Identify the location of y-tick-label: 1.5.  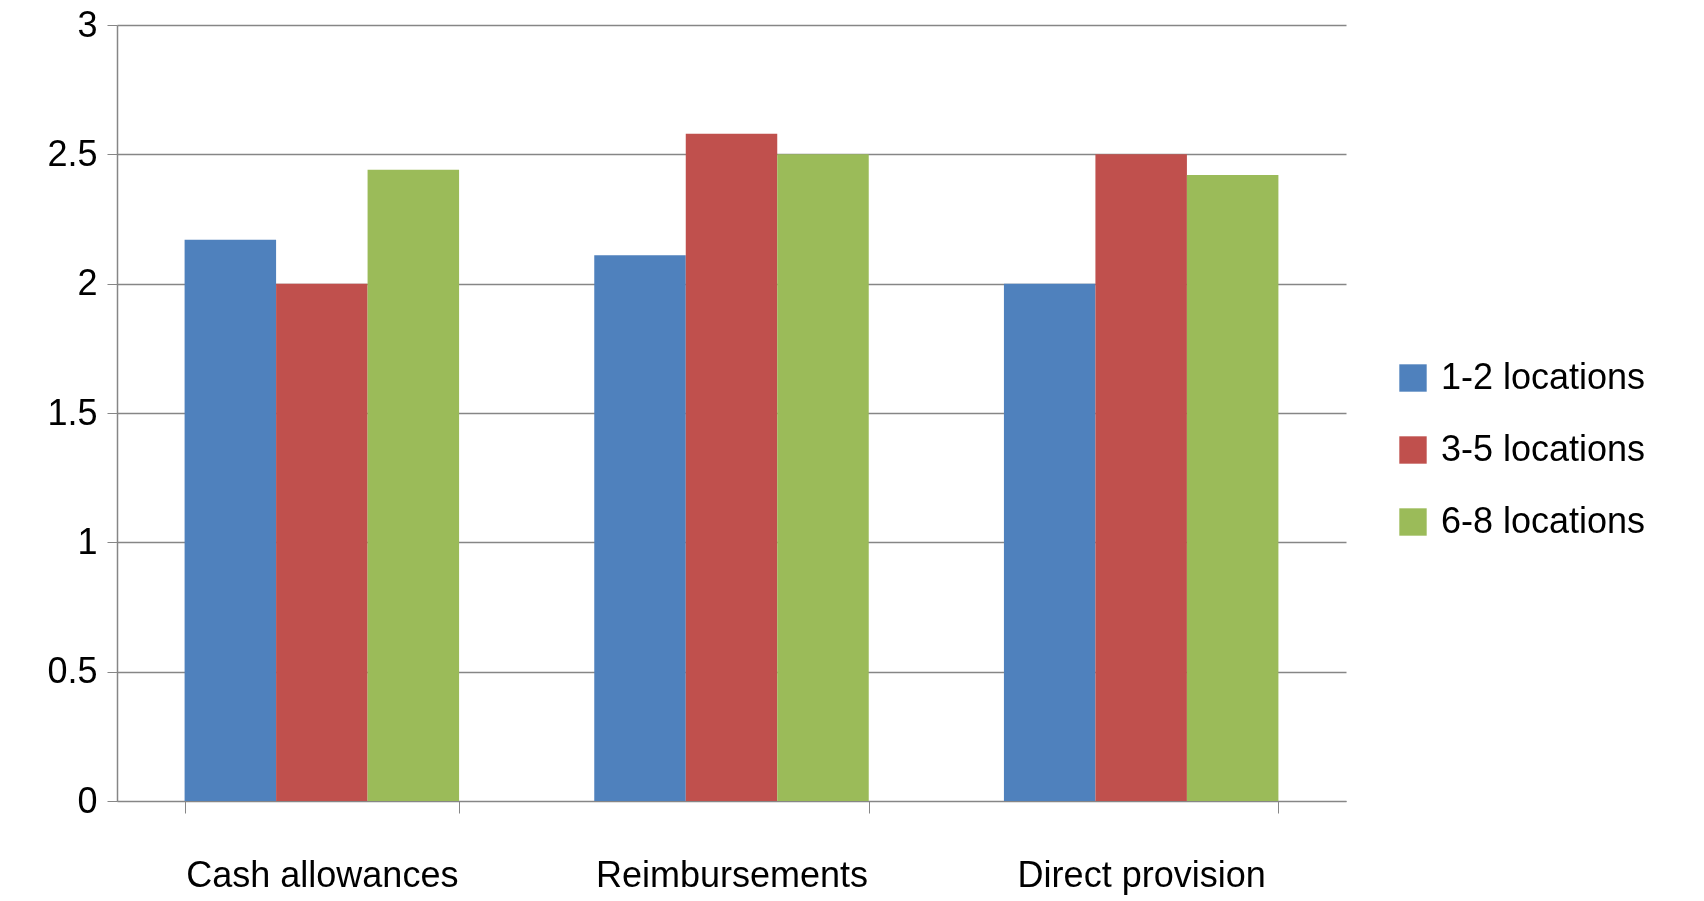
(72, 412).